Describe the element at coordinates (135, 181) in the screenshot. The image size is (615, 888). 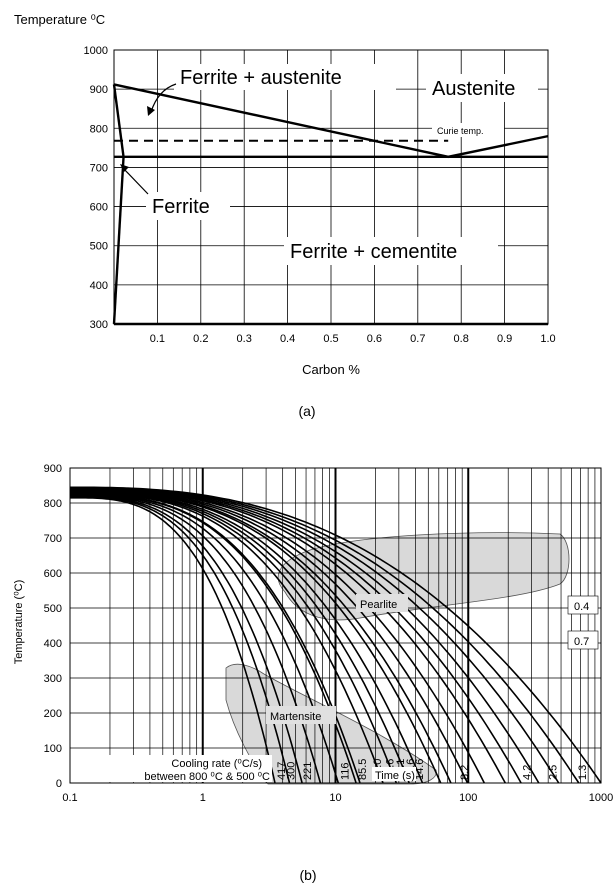
I see `ferrite-arrow` at that location.